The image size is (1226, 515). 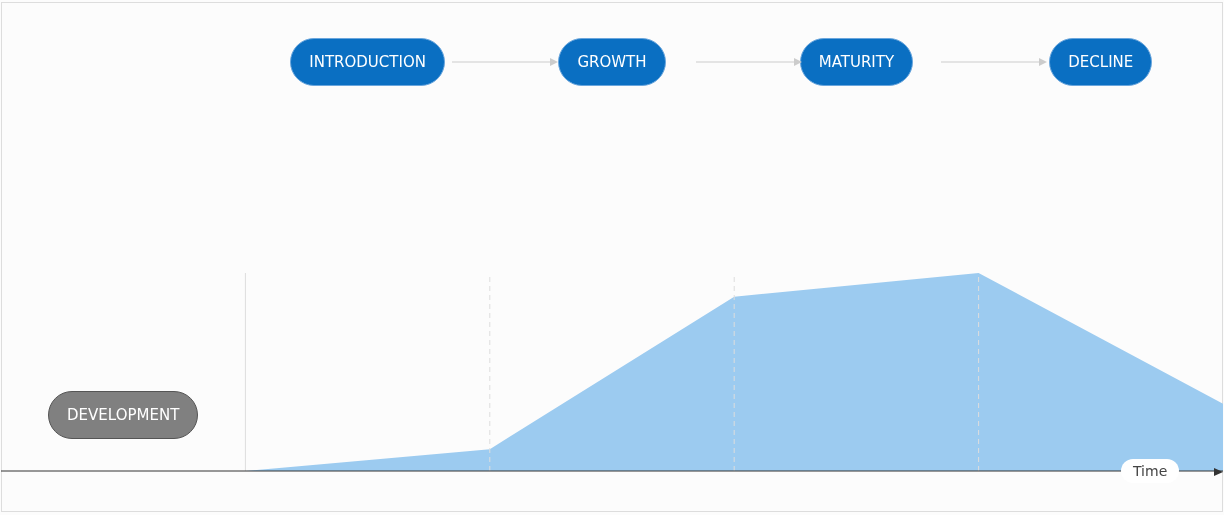 What do you see at coordinates (123, 415) in the screenshot?
I see `annotation: DEVELOPMENT` at bounding box center [123, 415].